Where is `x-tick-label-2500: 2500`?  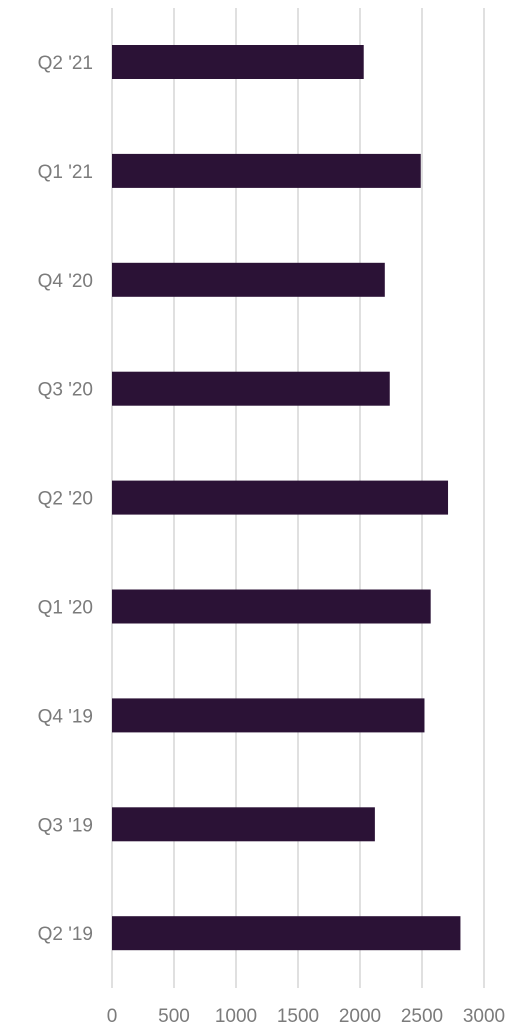 x-tick-label-2500: 2500 is located at coordinates (422, 1016).